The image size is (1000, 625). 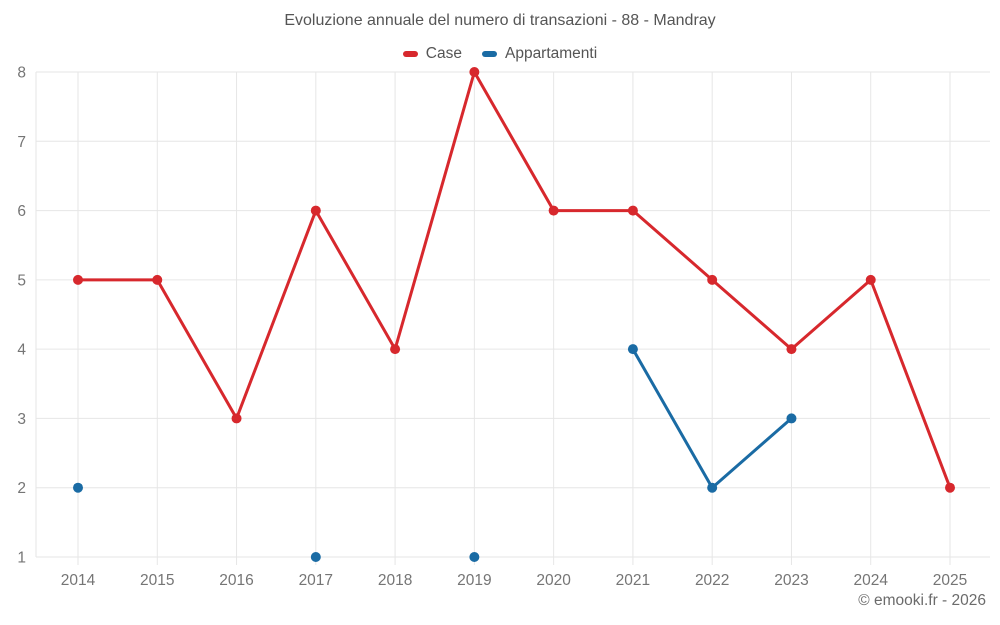 What do you see at coordinates (21, 73) in the screenshot?
I see `y-axis-tick-label: 8` at bounding box center [21, 73].